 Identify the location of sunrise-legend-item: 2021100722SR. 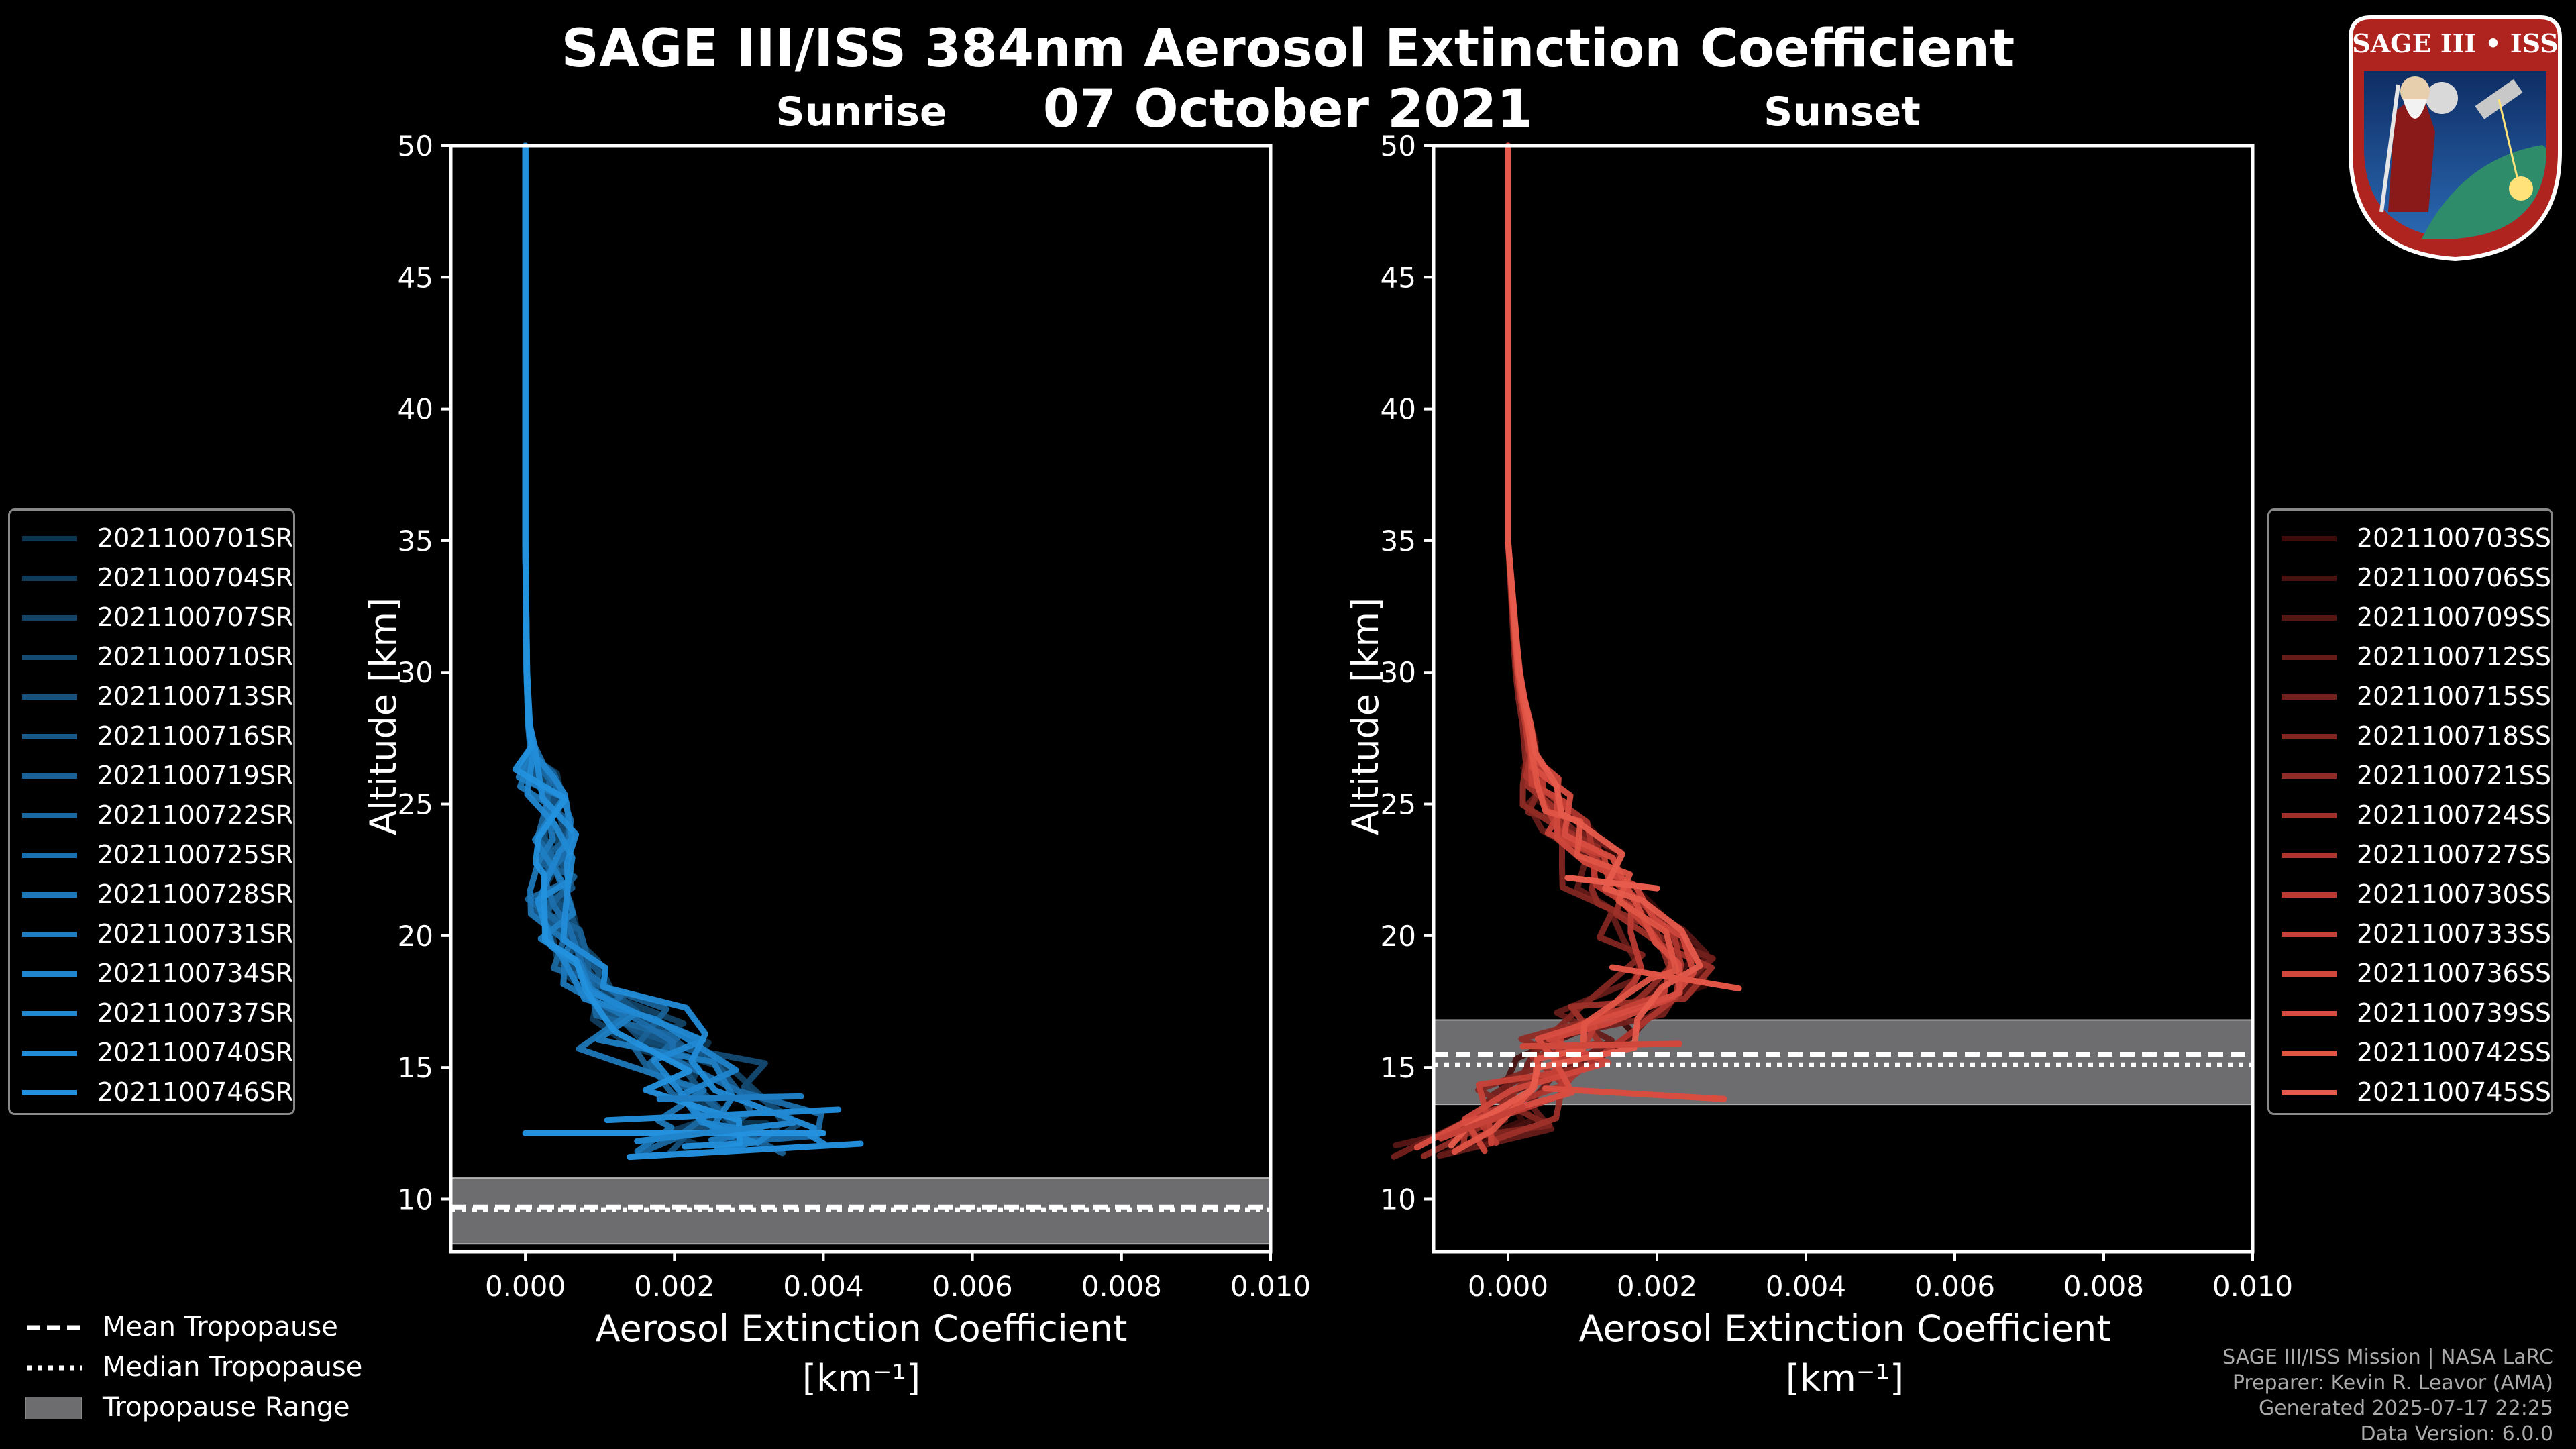
(151, 815).